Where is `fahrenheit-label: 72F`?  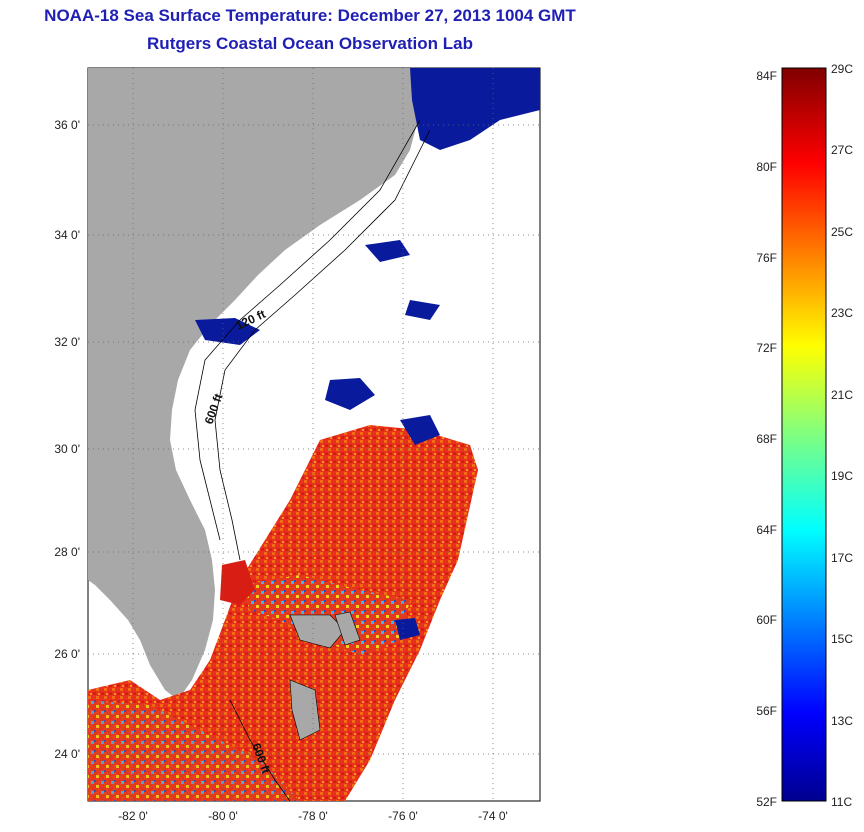 fahrenheit-label: 72F is located at coordinates (766, 348).